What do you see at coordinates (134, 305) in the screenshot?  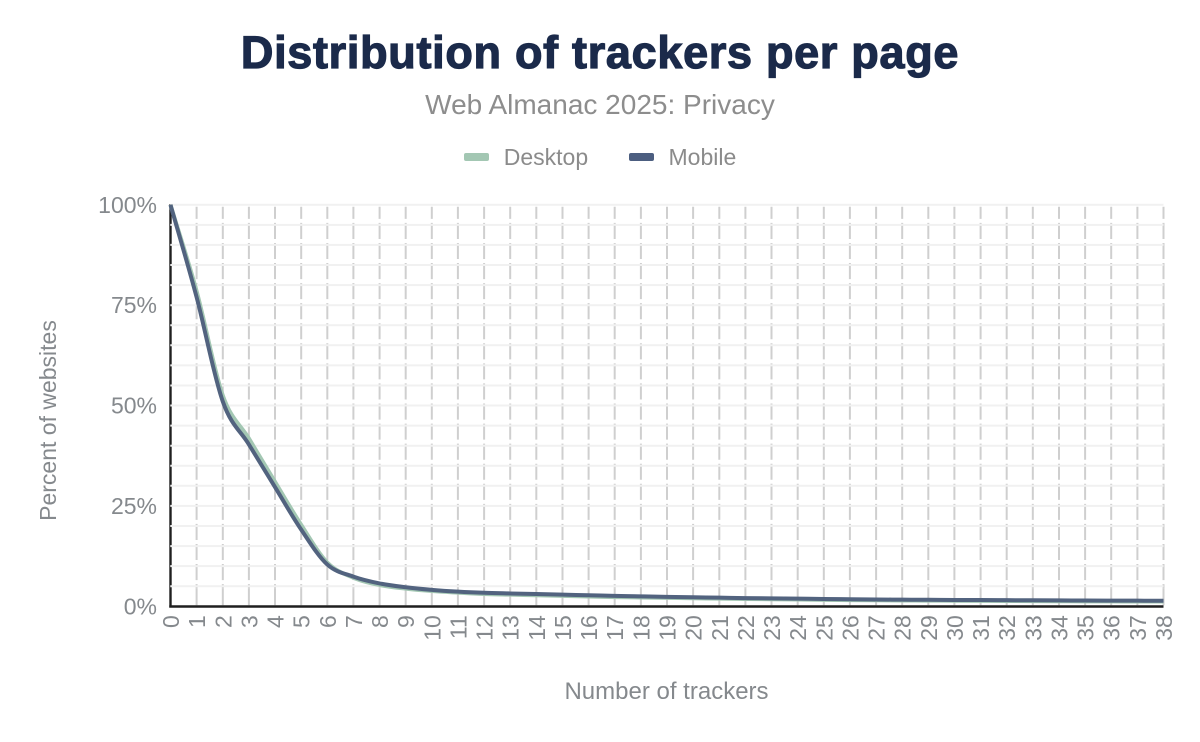 I see `svg-text: 75%` at bounding box center [134, 305].